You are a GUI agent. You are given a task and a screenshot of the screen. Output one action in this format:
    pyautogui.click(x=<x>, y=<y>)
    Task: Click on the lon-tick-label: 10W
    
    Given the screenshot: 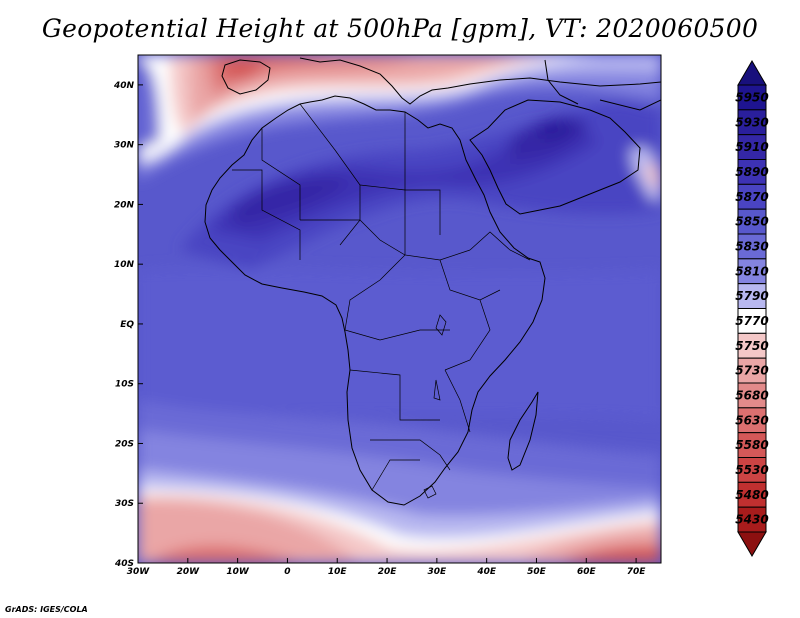 What is the action you would take?
    pyautogui.click(x=238, y=572)
    